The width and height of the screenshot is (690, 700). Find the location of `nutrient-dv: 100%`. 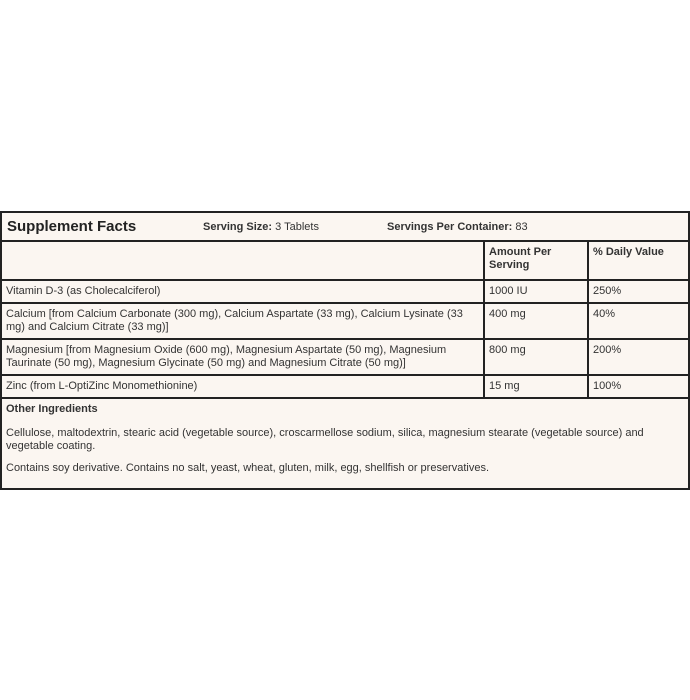

nutrient-dv: 100% is located at coordinates (637, 386).